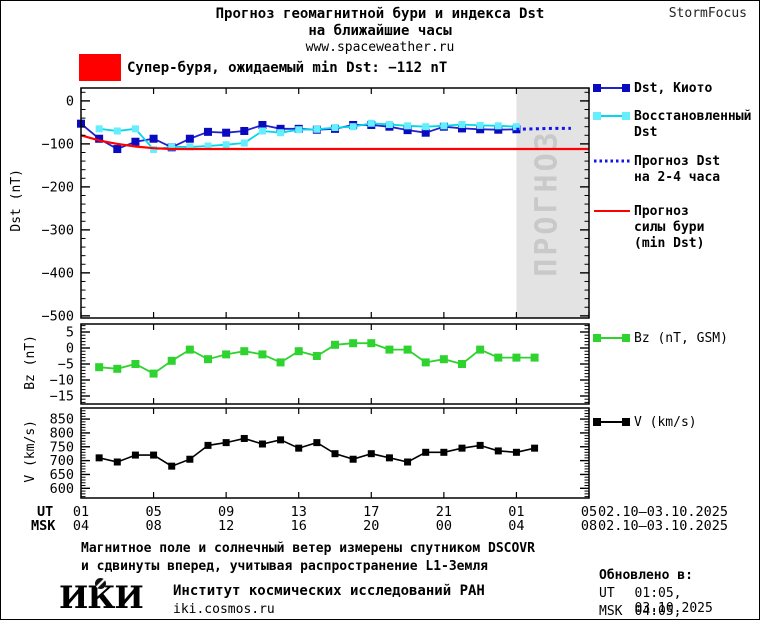  I want to click on svg-text: UT, so click(45, 512).